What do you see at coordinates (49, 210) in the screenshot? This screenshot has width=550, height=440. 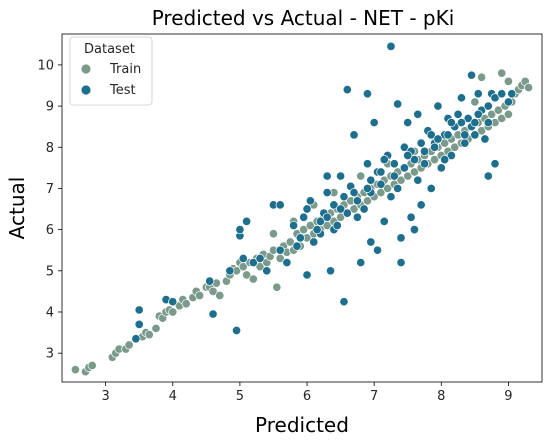 I see `y-axis: 3 4 5 6 7 8 9 10` at bounding box center [49, 210].